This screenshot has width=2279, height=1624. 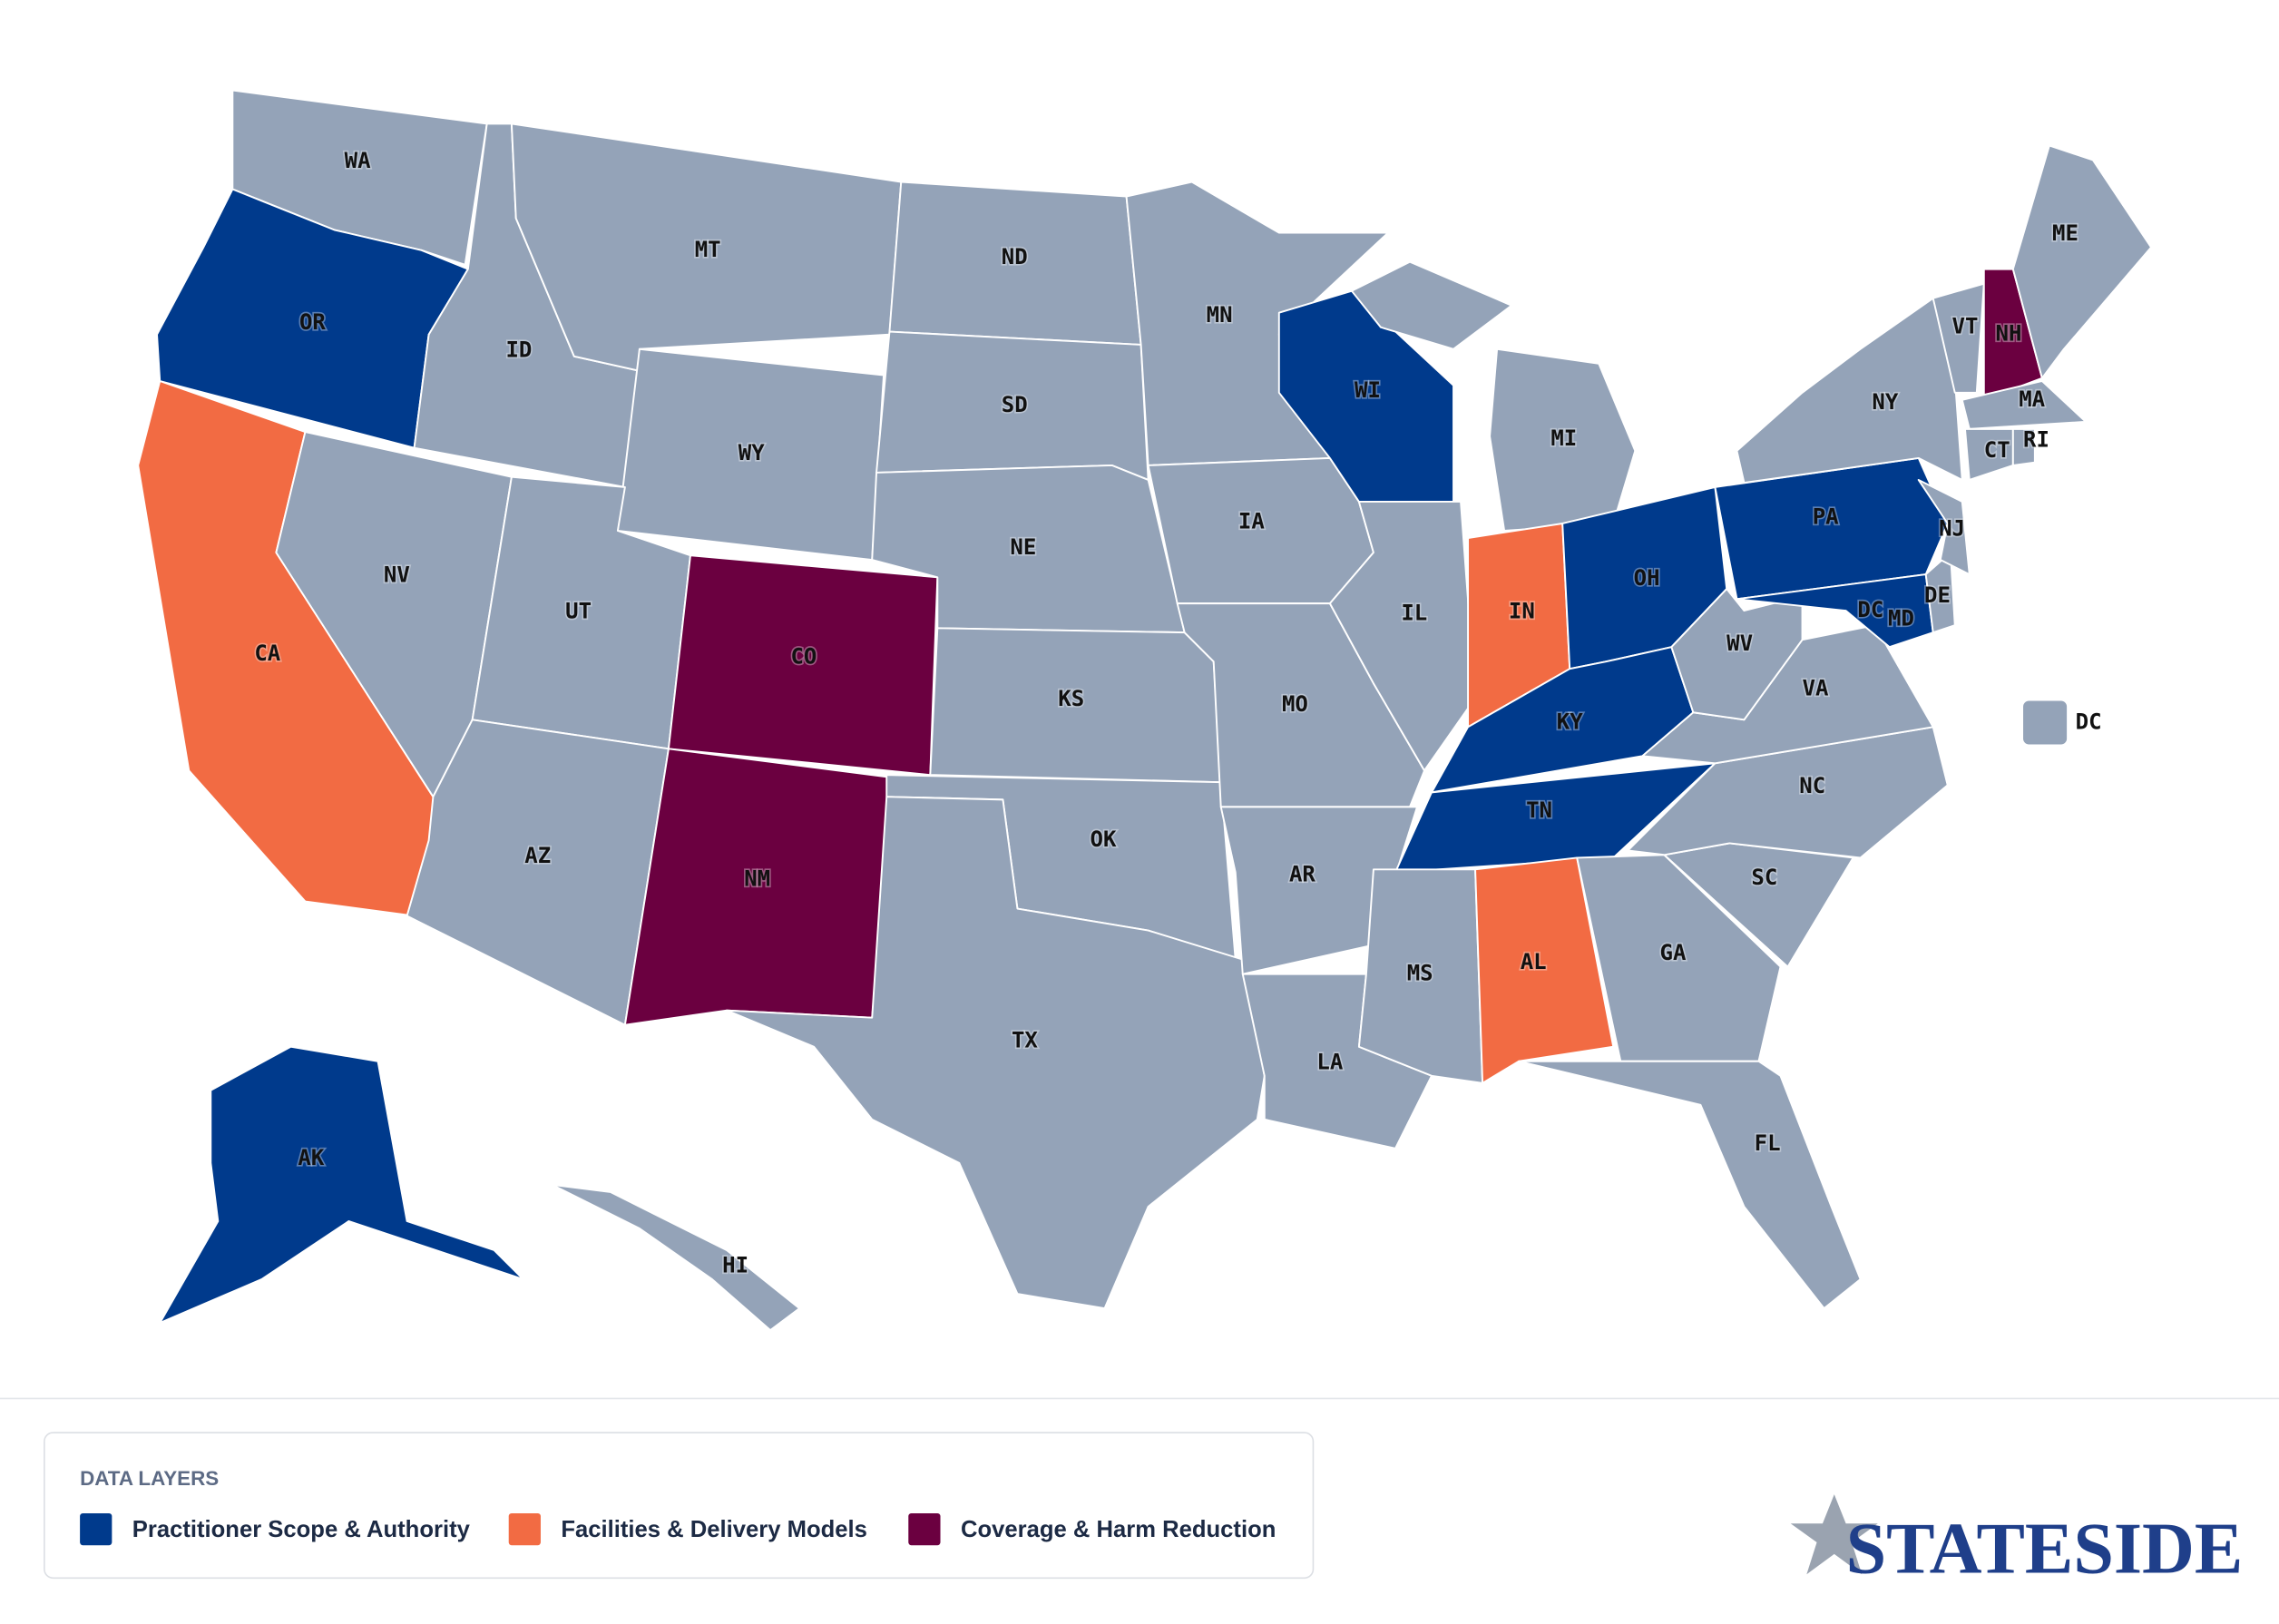 What do you see at coordinates (578, 611) in the screenshot?
I see `state-label: UT` at bounding box center [578, 611].